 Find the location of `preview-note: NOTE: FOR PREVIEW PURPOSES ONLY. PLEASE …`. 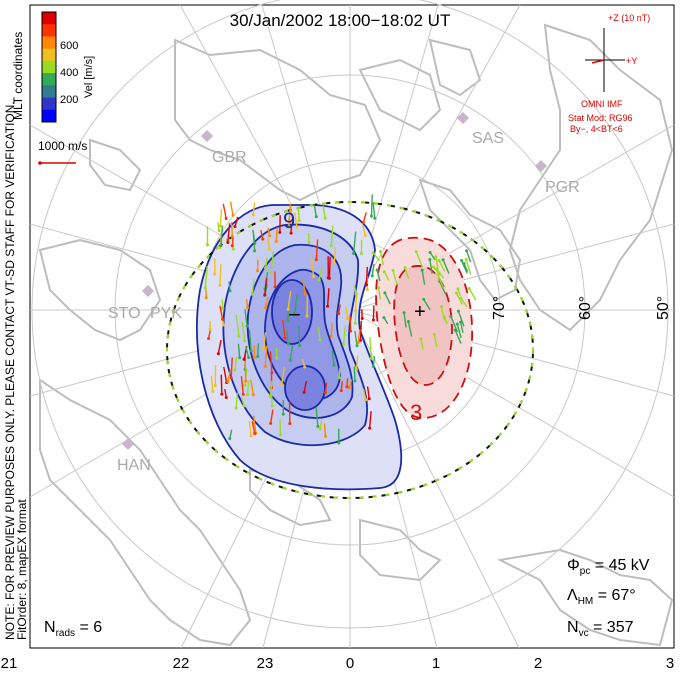

preview-note: NOTE: FOR PREVIEW PURPOSES ONLY. PLEASE … is located at coordinates (10, 370).